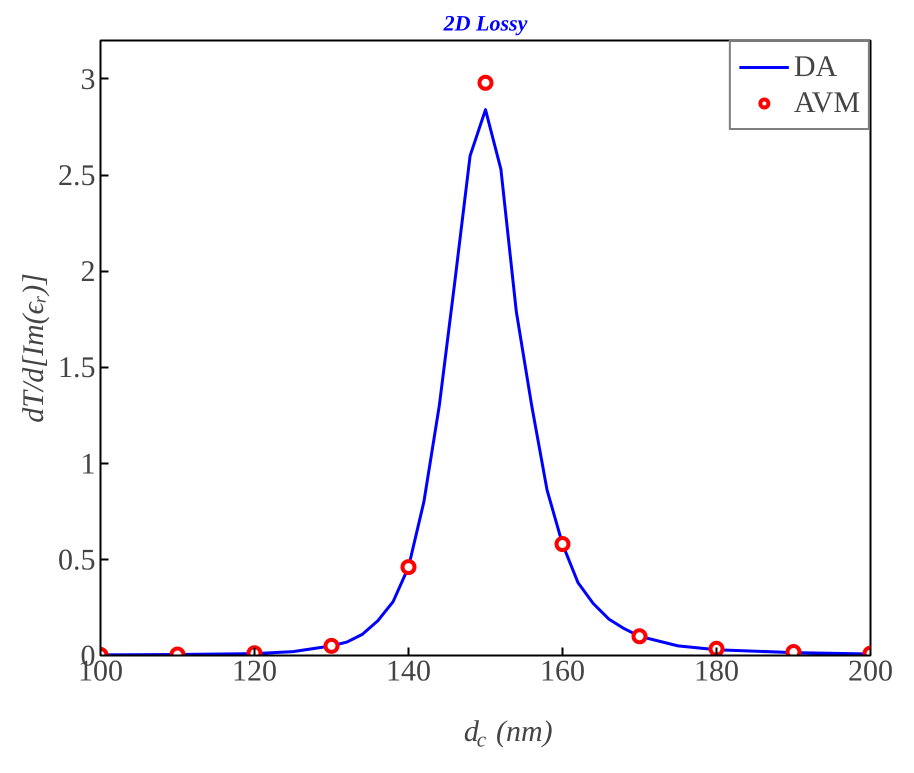 The image size is (914, 773). What do you see at coordinates (88, 79) in the screenshot?
I see `y-tick-label: 3` at bounding box center [88, 79].